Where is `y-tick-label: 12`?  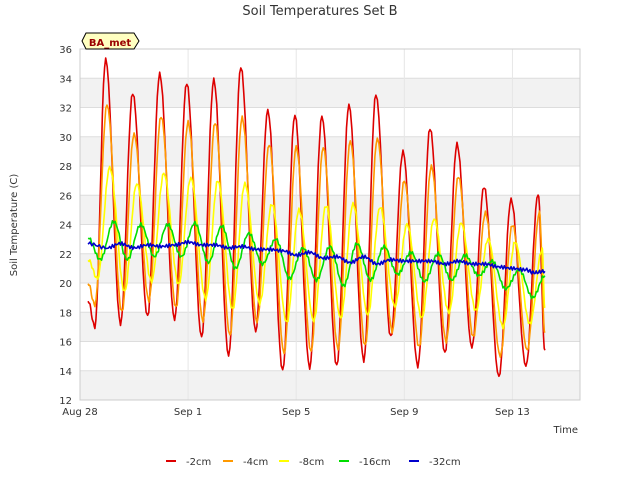
y-tick-label: 12 is located at coordinates (65, 401).